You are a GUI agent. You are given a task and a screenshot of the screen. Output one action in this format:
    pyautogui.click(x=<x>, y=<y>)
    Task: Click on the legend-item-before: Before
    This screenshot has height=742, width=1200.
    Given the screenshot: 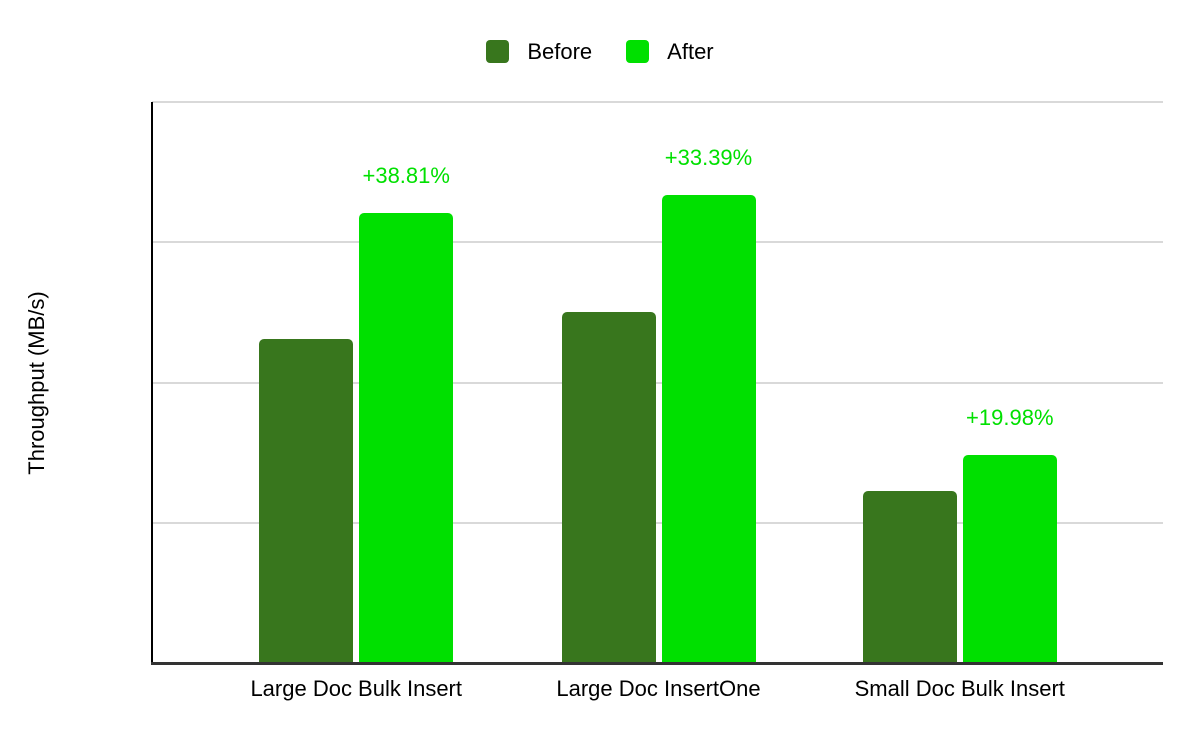 What is the action you would take?
    pyautogui.click(x=539, y=51)
    